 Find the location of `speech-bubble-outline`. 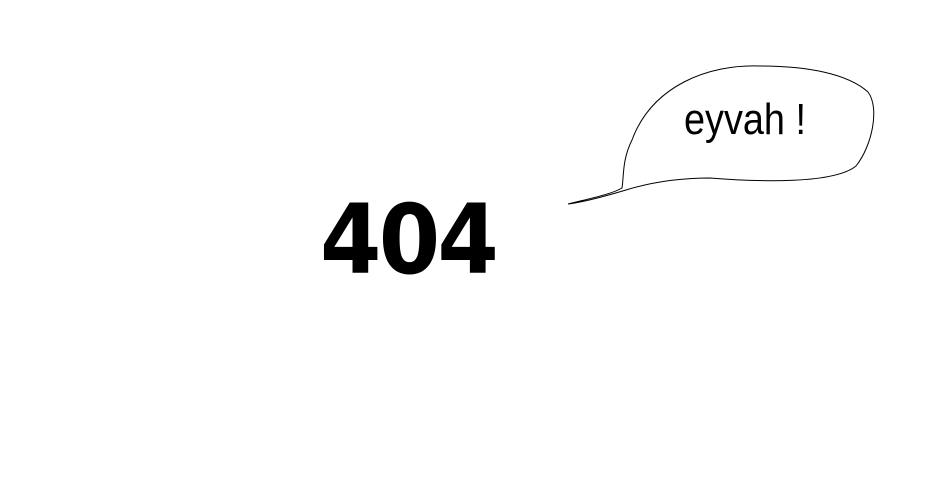

speech-bubble-outline is located at coordinates (721, 135).